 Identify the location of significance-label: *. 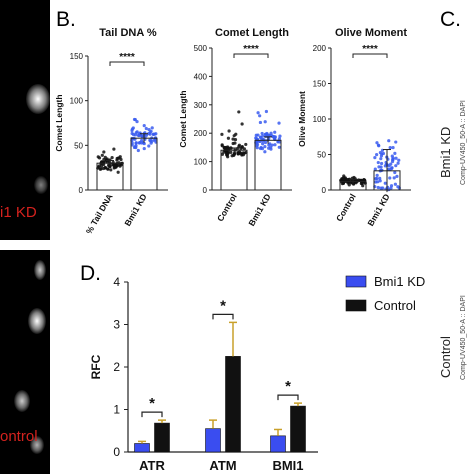
(288, 386).